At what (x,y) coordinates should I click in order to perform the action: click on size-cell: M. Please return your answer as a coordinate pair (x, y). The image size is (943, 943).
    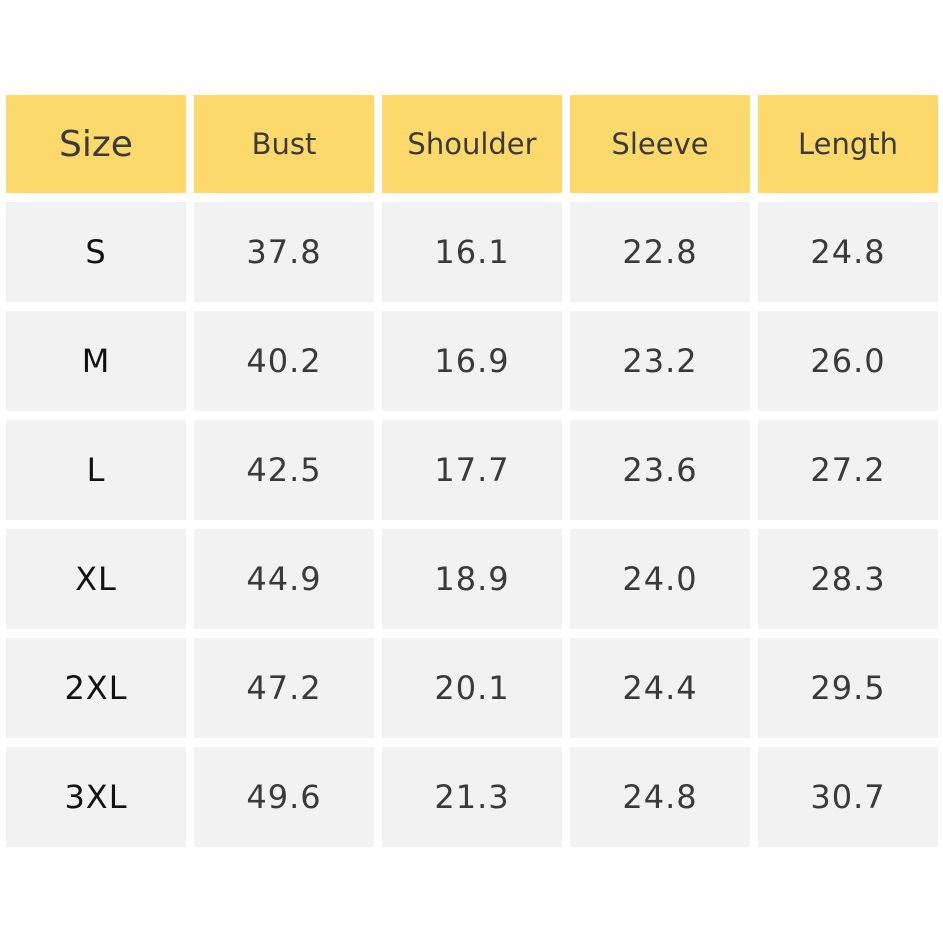
    Looking at the image, I should click on (96, 361).